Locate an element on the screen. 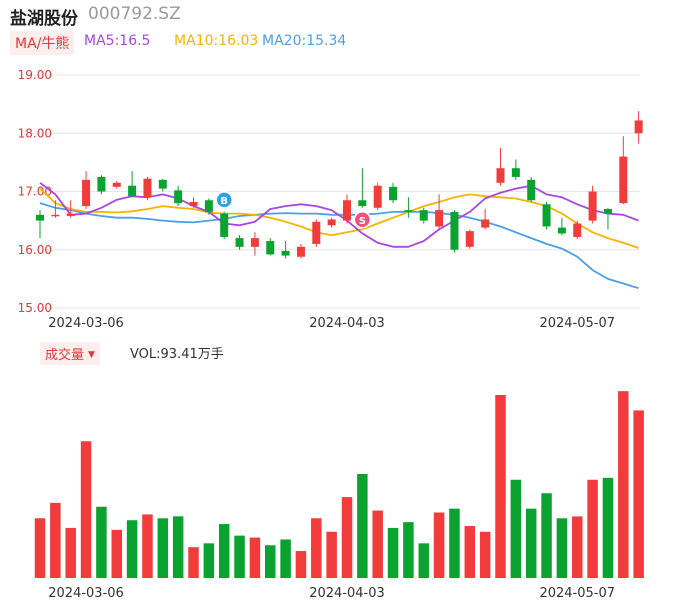 Image resolution: width=686 pixels, height=606 pixels. marker-label: S is located at coordinates (362, 221).